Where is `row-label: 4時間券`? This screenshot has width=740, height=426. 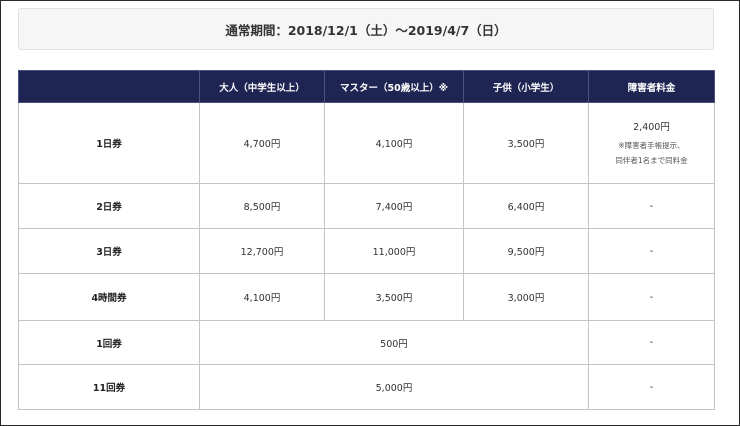
row-label: 4時間券 is located at coordinates (109, 297).